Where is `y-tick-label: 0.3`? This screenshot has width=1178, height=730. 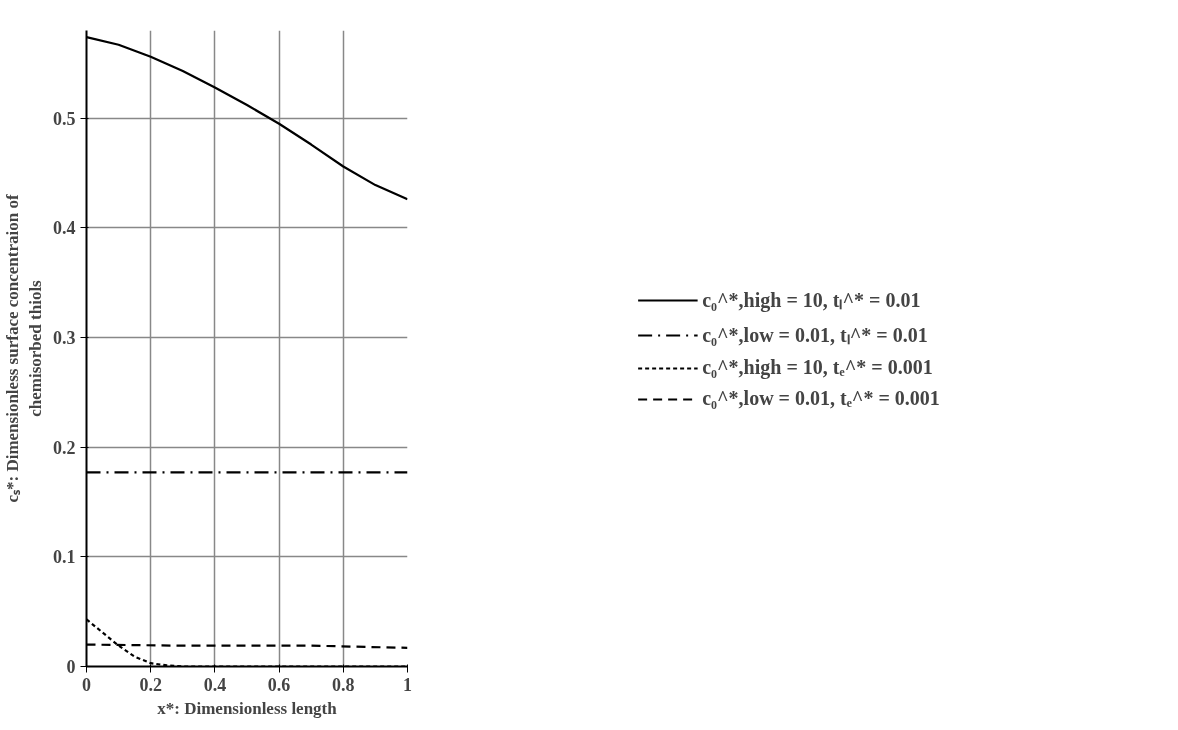
y-tick-label: 0.3 is located at coordinates (64, 338).